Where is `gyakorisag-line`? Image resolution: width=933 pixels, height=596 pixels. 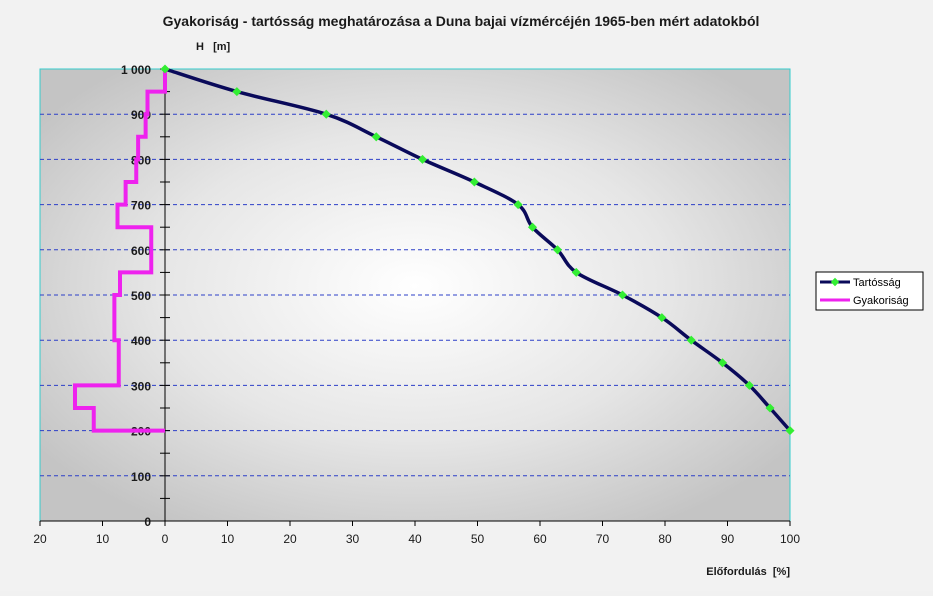 gyakorisag-line is located at coordinates (120, 251).